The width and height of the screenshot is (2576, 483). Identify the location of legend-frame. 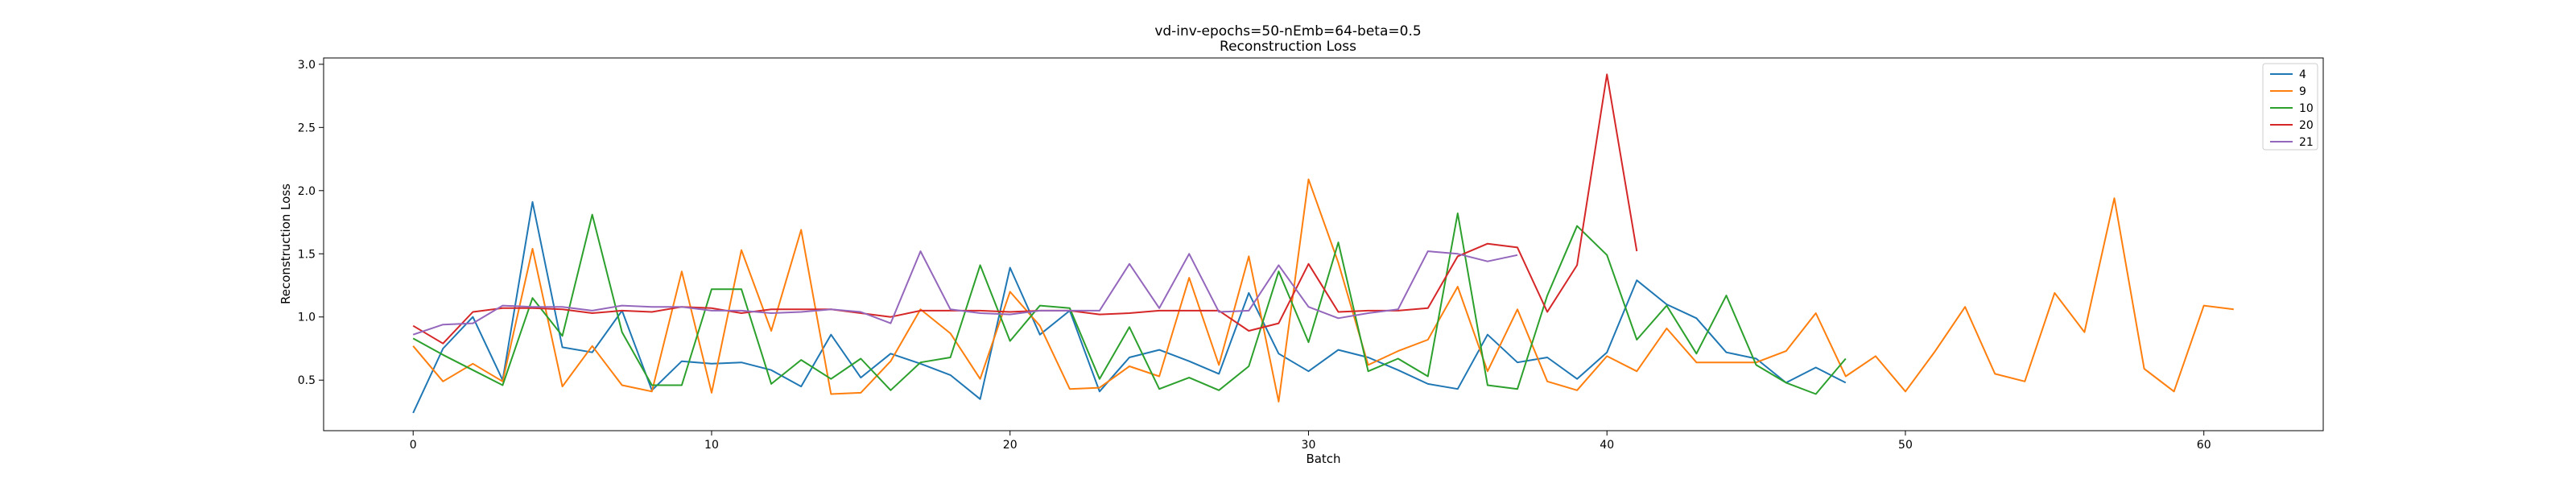
(2290, 107).